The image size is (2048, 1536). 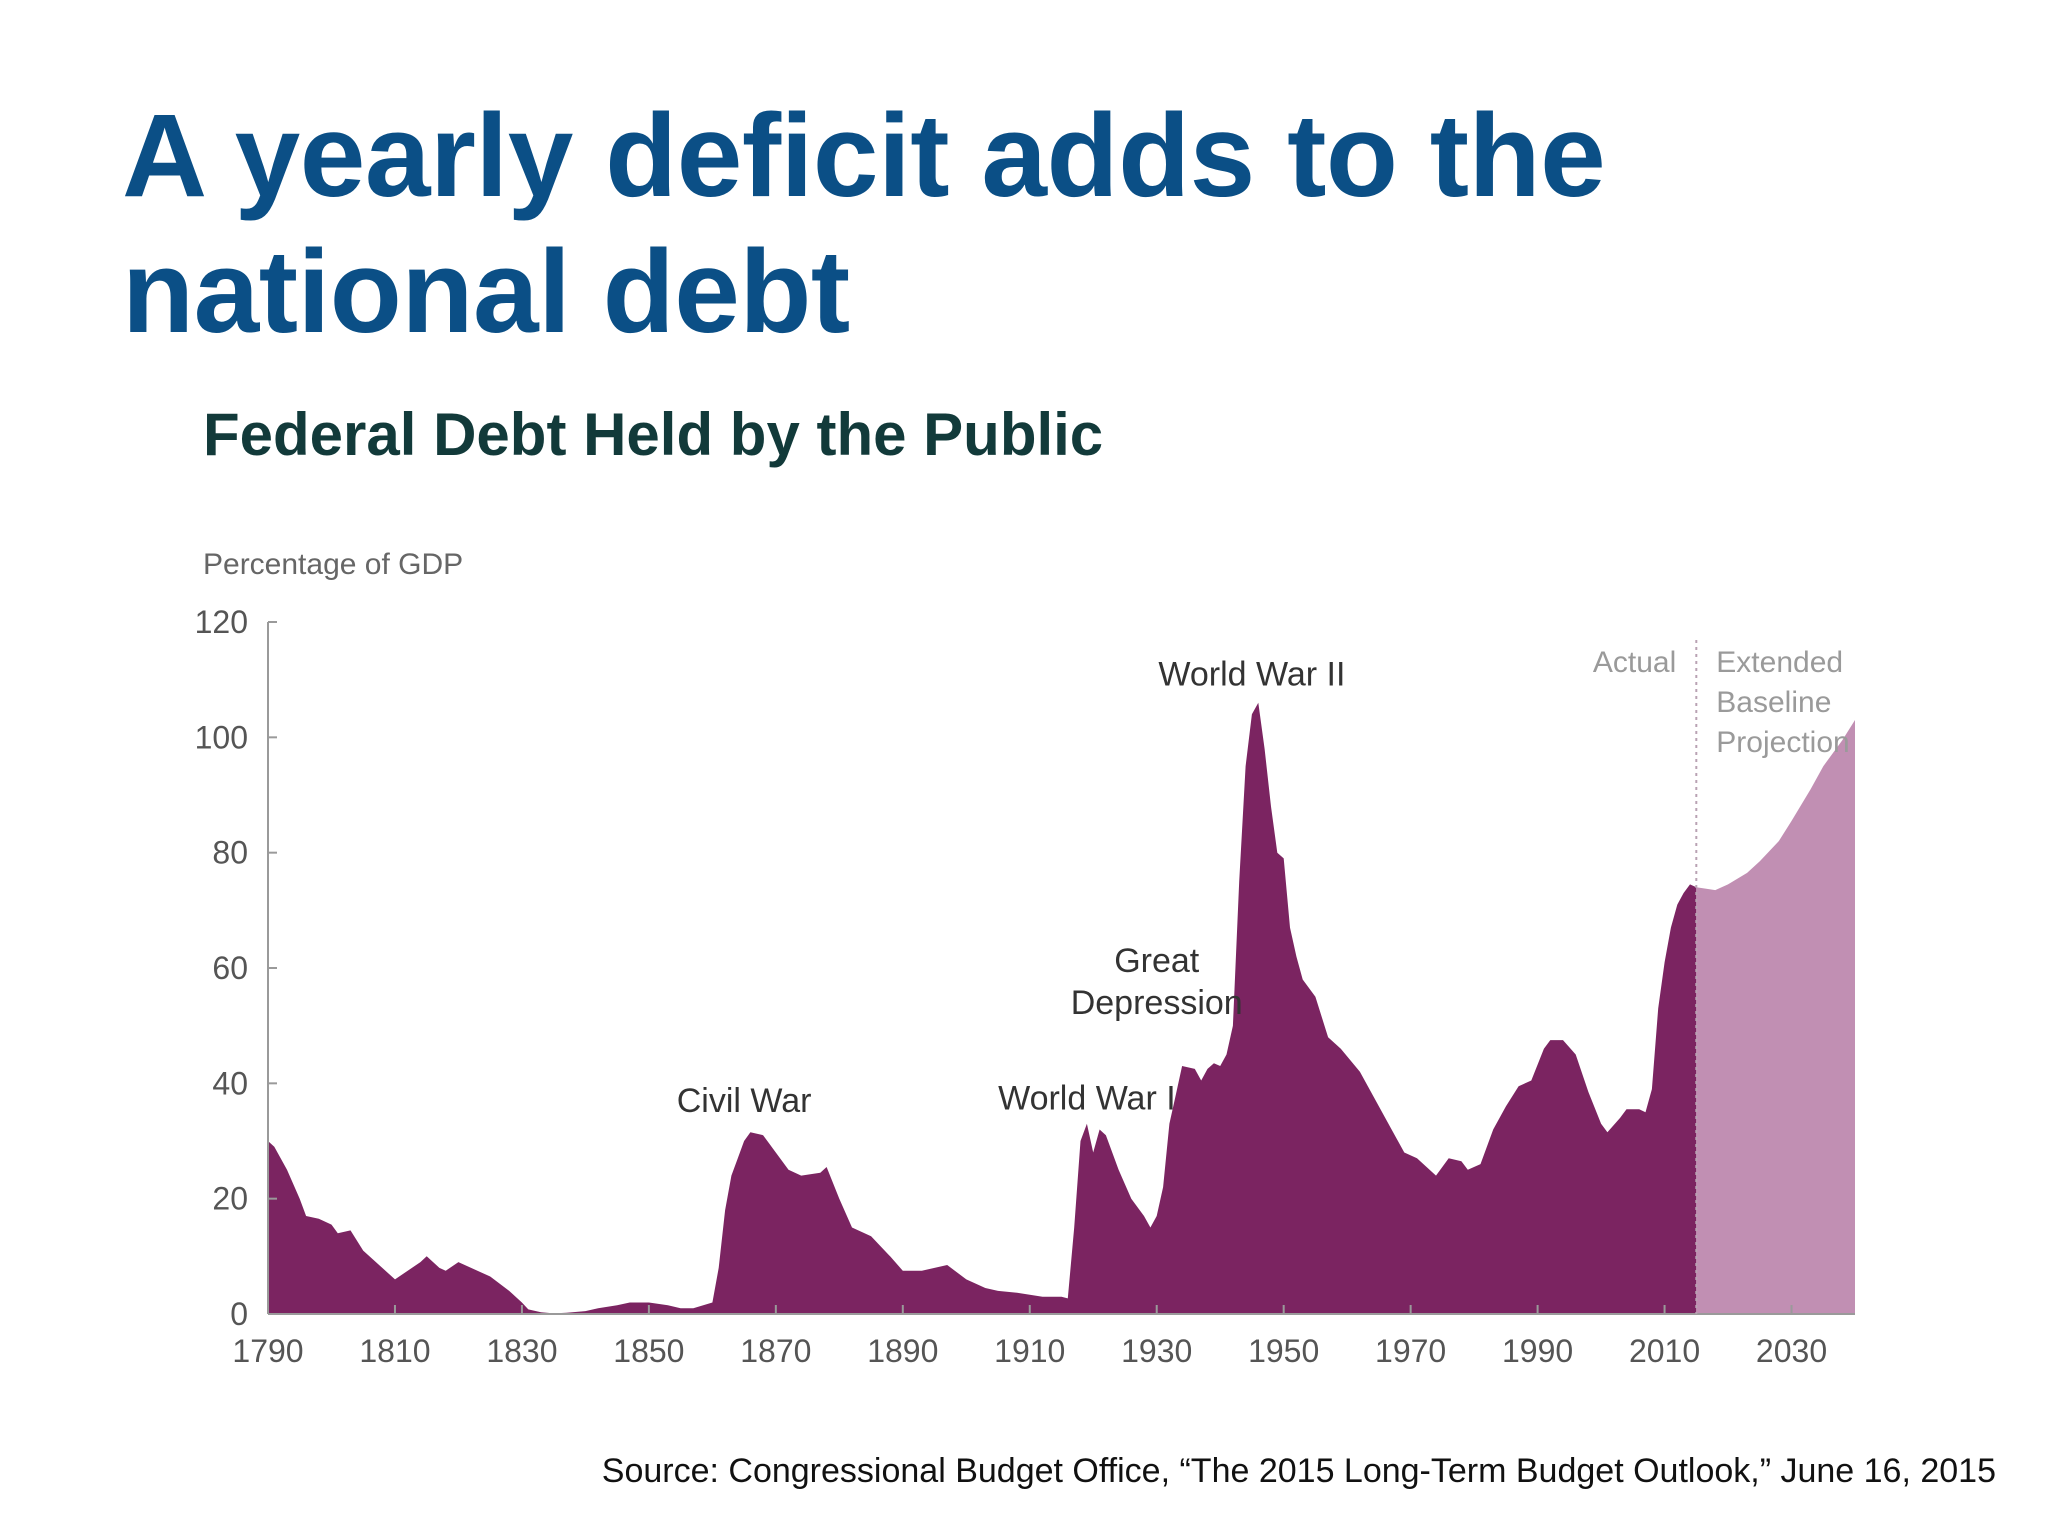 I want to click on projection-label-line: Projection, so click(x=1782, y=742).